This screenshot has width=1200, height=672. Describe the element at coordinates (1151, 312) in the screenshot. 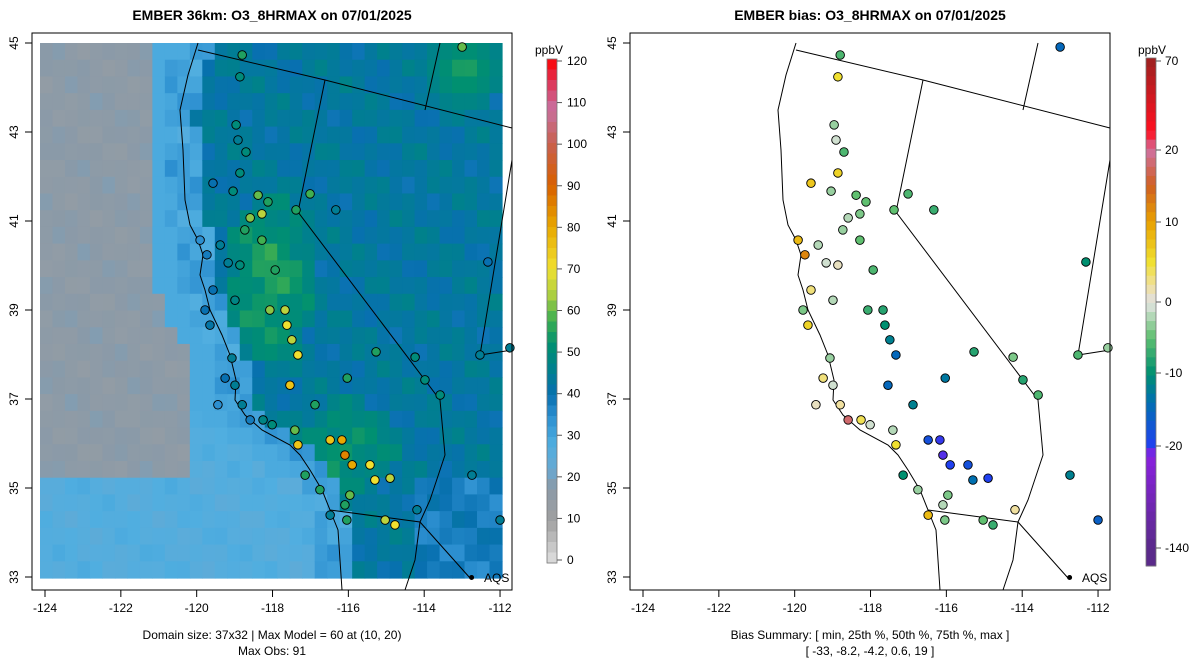

I see `colorbar-frame` at that location.